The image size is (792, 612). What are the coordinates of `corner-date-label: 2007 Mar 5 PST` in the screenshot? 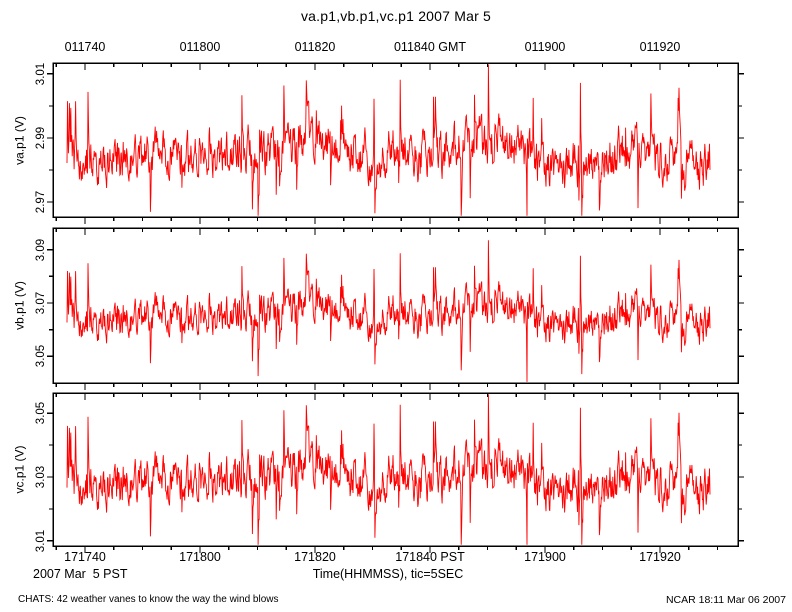 It's located at (80, 574).